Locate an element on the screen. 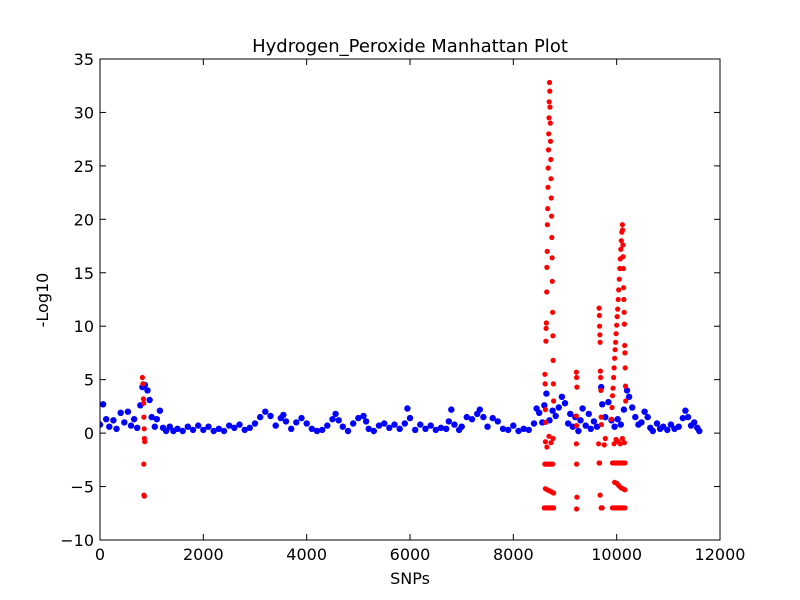 This screenshot has height=600, width=800. y-tick-label: 5 is located at coordinates (89, 380).